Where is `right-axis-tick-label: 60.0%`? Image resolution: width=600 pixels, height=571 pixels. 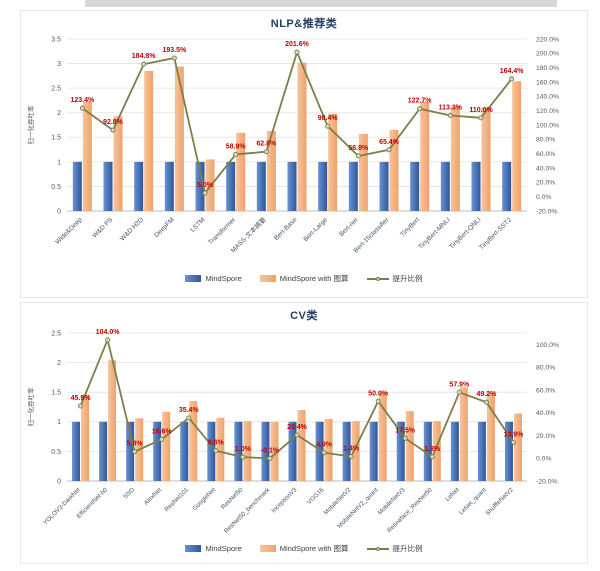 right-axis-tick-label: 60.0% is located at coordinates (545, 154).